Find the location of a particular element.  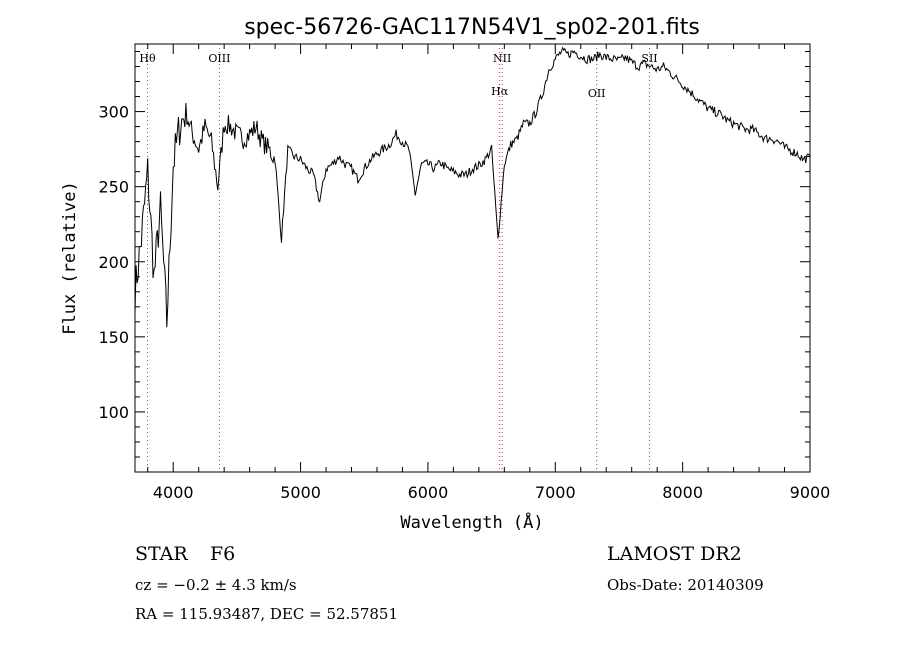

y-tick-label: 250 is located at coordinates (113, 187).